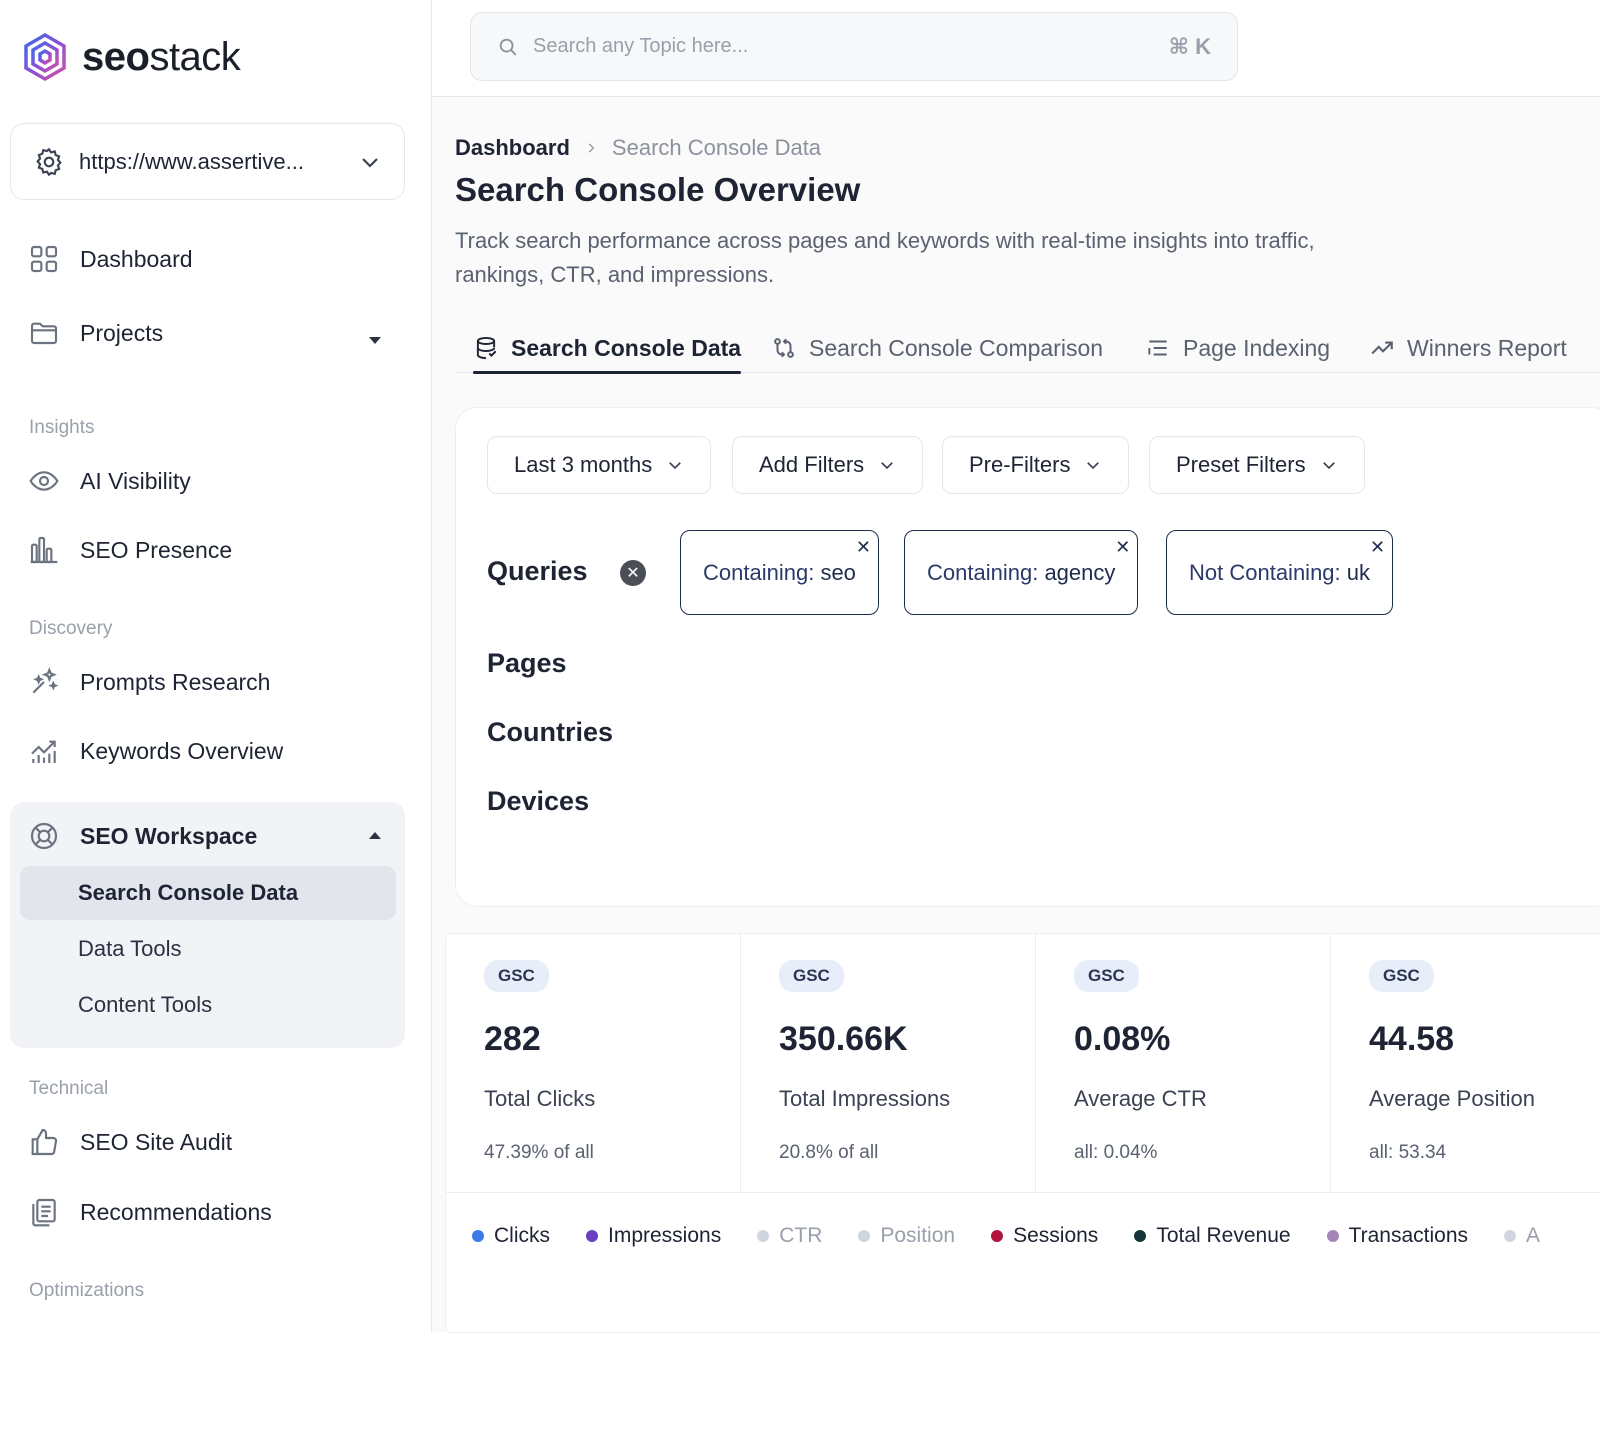 This screenshot has width=1600, height=1440. I want to click on sidebar-subitem-search-console-data: Search Console Data, so click(208, 893).